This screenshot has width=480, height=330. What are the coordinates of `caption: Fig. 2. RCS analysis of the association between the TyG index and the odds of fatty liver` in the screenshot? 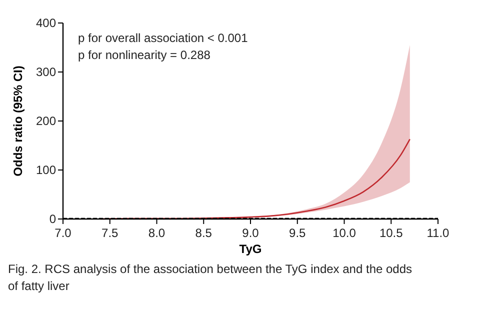 It's located at (210, 277).